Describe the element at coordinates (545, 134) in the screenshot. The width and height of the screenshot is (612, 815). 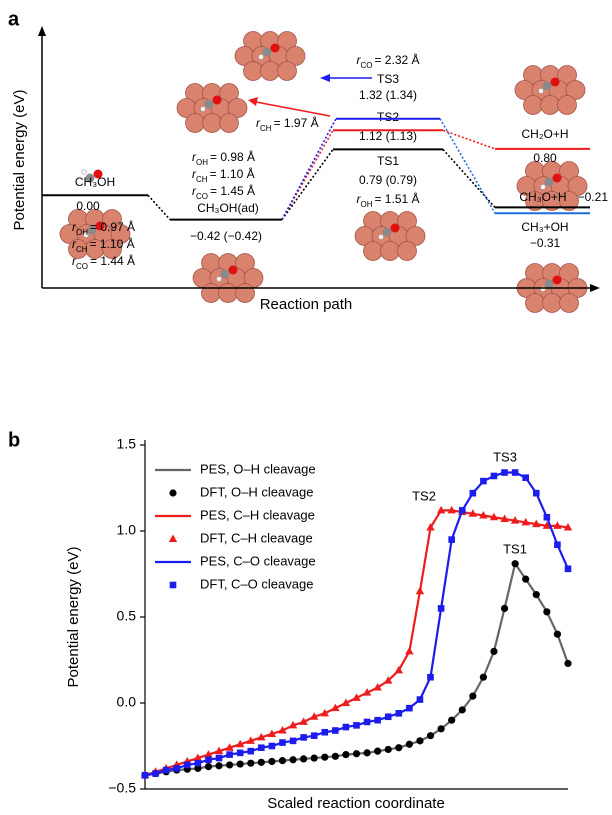
I see `state-label: CH₂O+H` at that location.